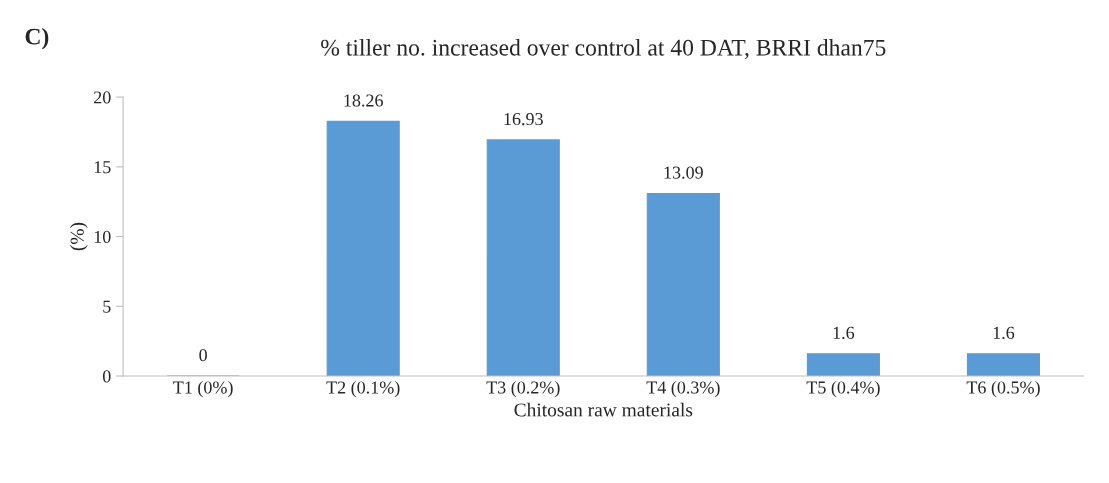  What do you see at coordinates (37, 38) in the screenshot?
I see `text: C)` at bounding box center [37, 38].